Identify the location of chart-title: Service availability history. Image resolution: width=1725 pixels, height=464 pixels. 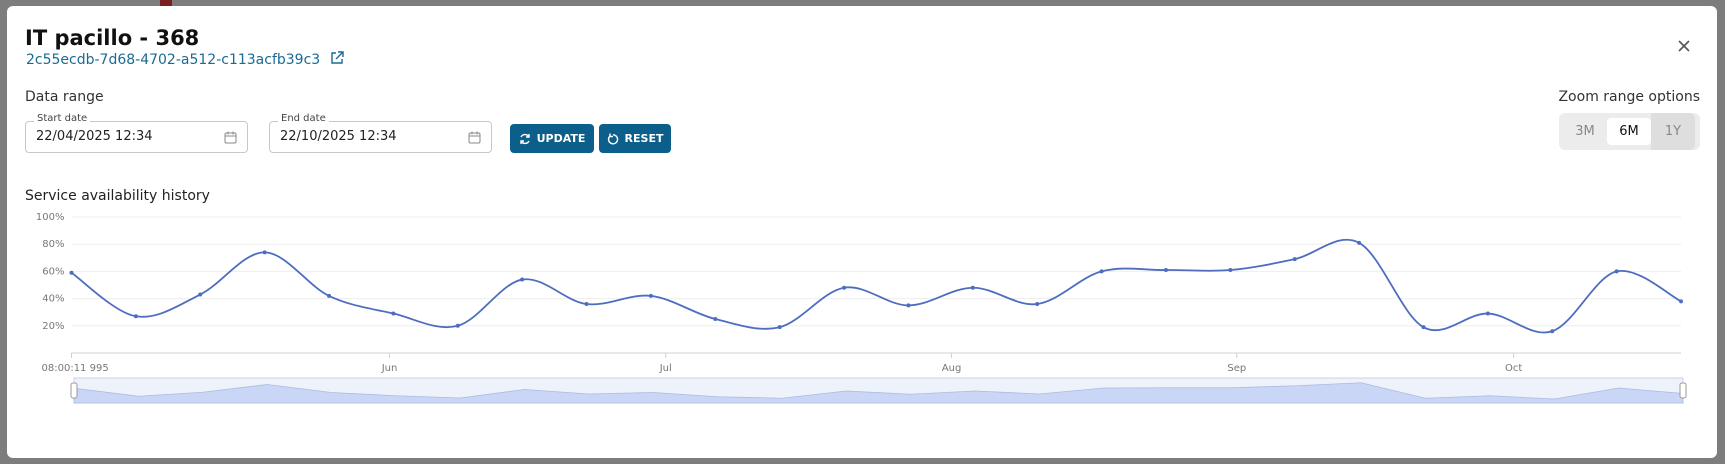
(117, 196).